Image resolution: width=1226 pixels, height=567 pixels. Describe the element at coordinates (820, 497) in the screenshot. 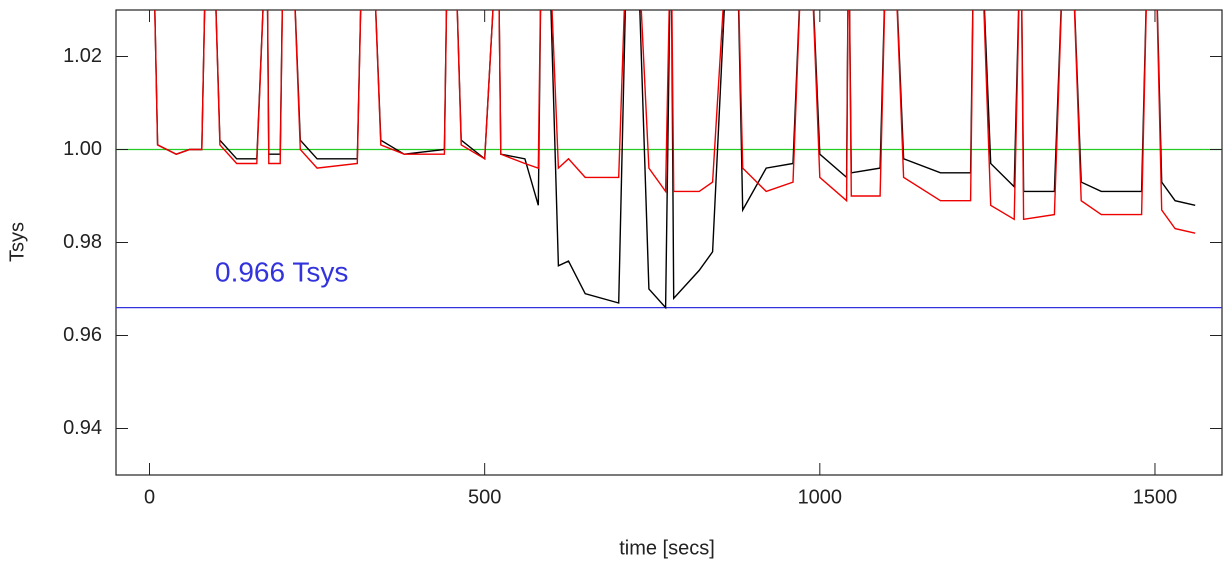

I see `x-tick-label: 1000` at that location.